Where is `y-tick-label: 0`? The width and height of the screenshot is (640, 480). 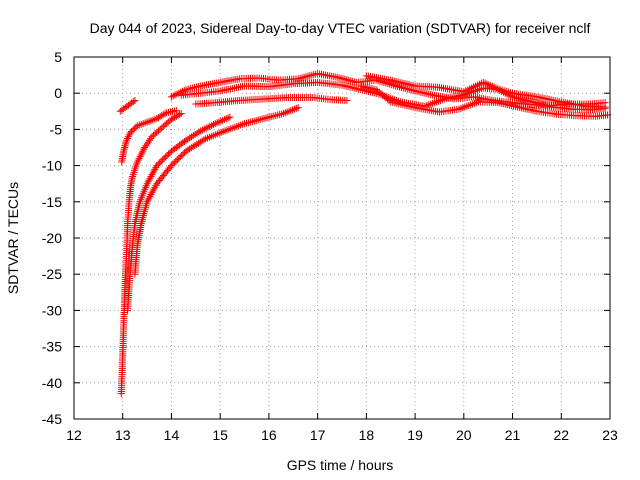 y-tick-label: 0 is located at coordinates (58, 93).